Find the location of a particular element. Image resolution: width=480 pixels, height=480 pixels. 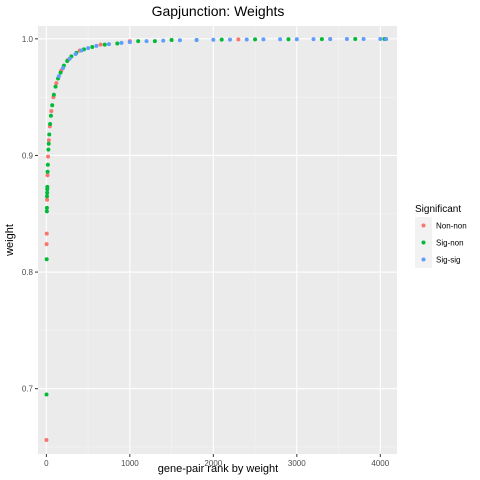

legend-label: Non-non is located at coordinates (451, 226).